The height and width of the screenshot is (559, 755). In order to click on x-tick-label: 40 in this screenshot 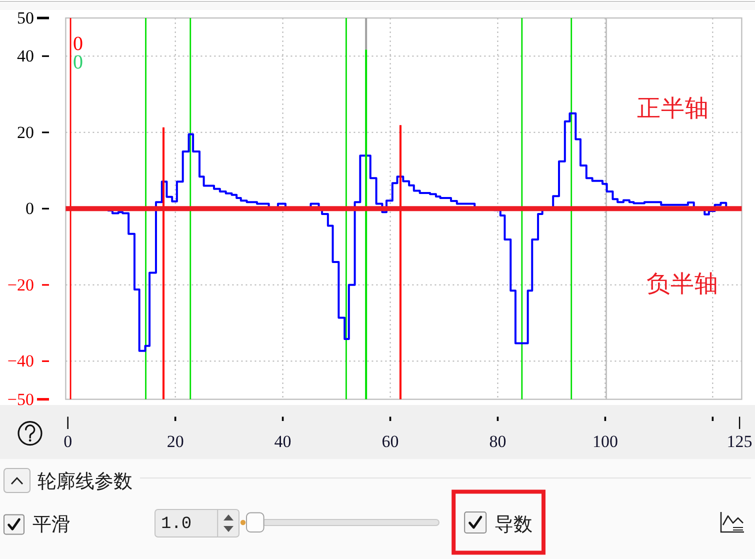, I will do `click(283, 442)`.